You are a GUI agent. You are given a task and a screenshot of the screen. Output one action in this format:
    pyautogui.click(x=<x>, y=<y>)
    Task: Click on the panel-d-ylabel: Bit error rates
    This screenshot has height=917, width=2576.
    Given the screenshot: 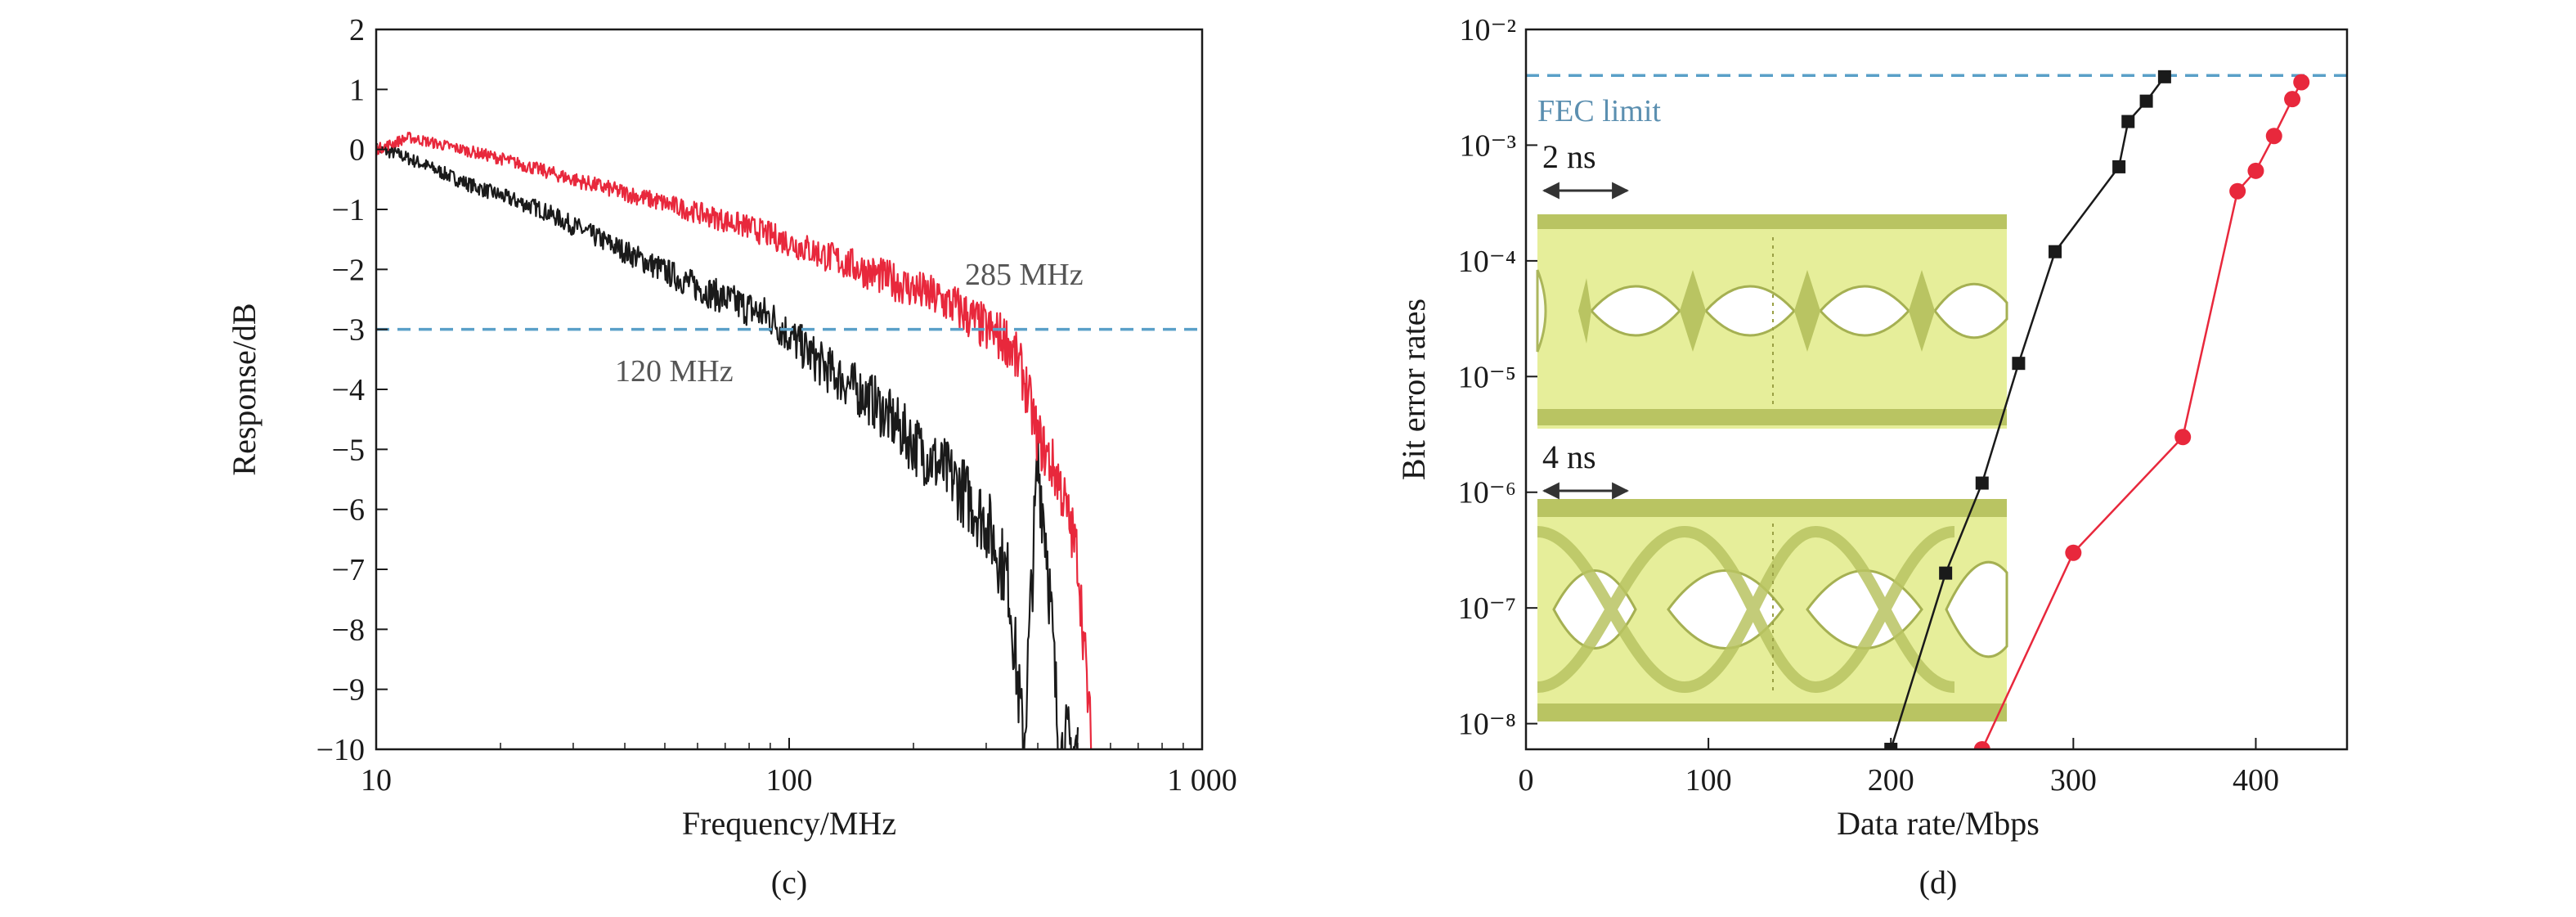 What is the action you would take?
    pyautogui.click(x=1413, y=389)
    